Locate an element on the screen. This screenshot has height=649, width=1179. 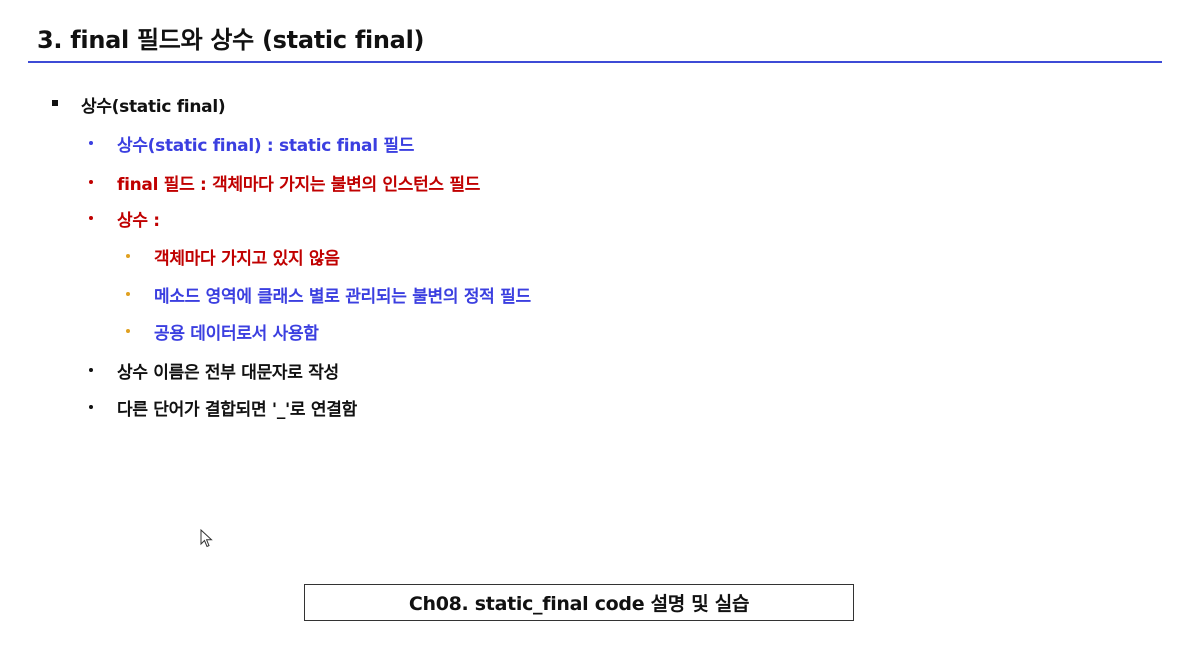
list-item-final-field: final 필드 : 객체마다 가지는 불변의 인스턴스 필드 is located at coordinates (299, 185).